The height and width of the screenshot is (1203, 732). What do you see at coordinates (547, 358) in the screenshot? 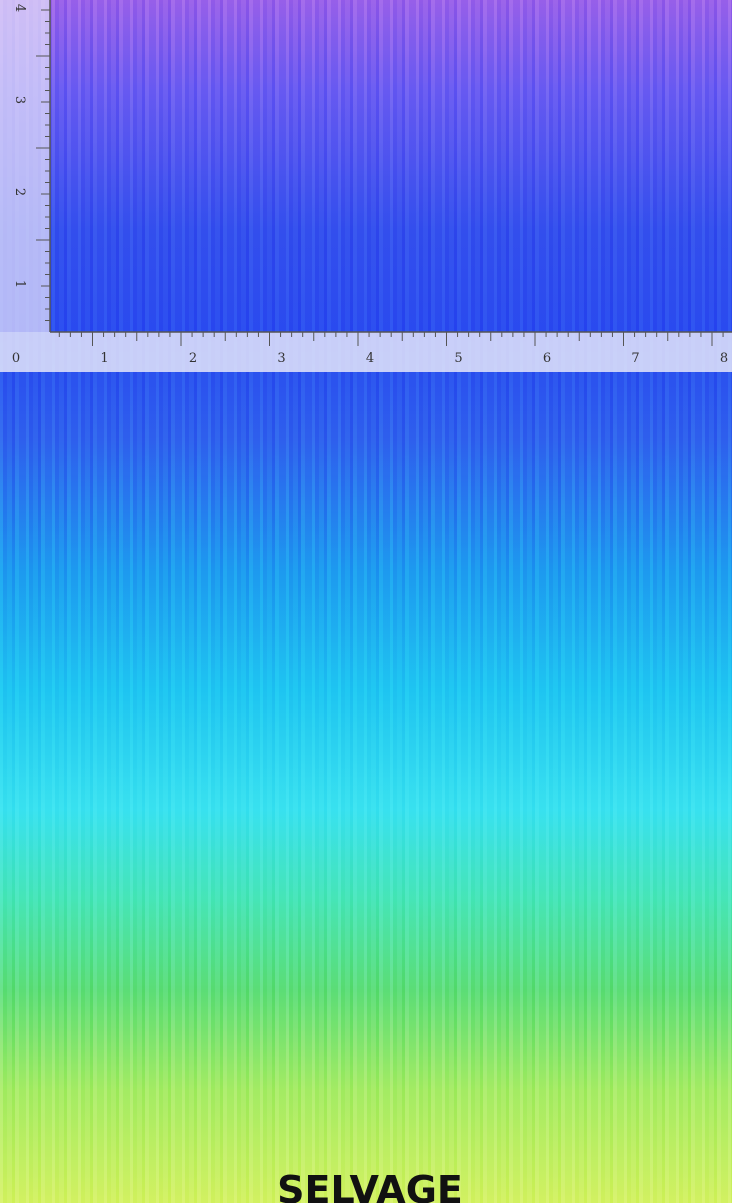
I see `ruler-label: 6` at bounding box center [547, 358].